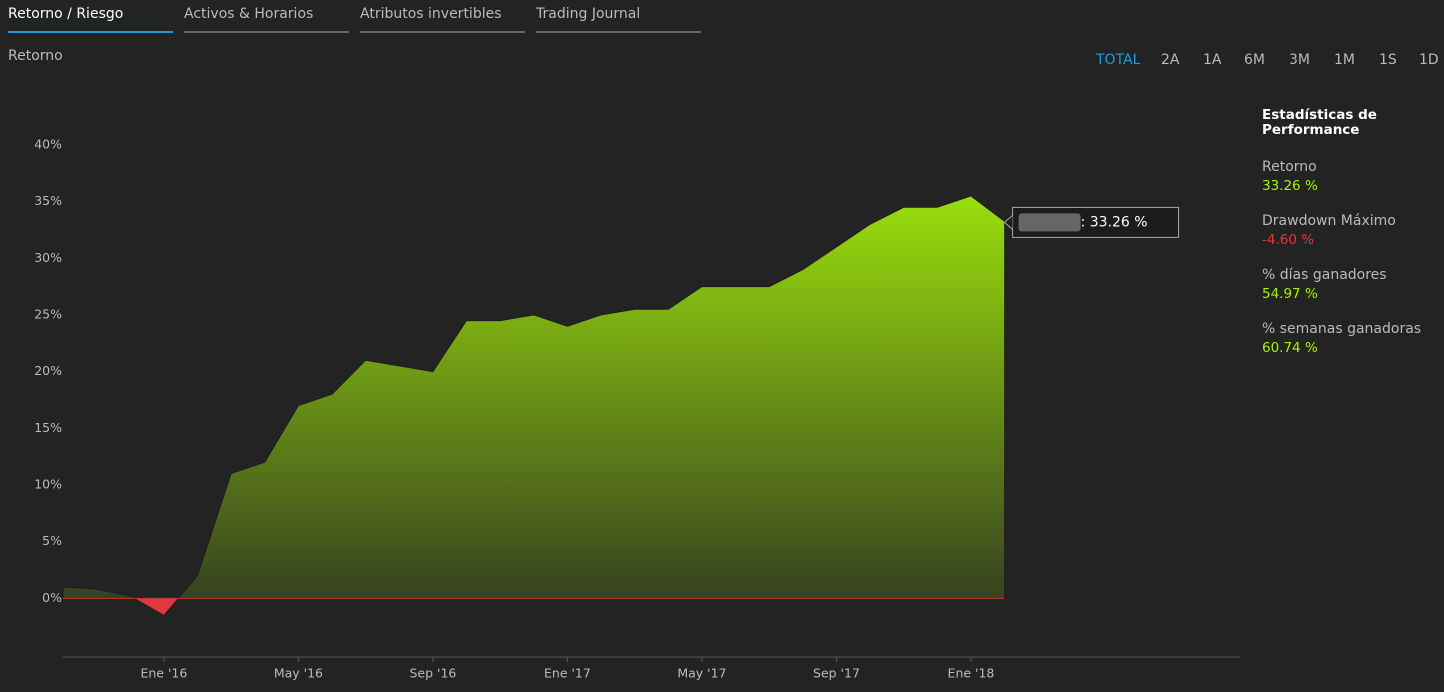  What do you see at coordinates (701, 673) in the screenshot?
I see `x-tick-label: May '17` at bounding box center [701, 673].